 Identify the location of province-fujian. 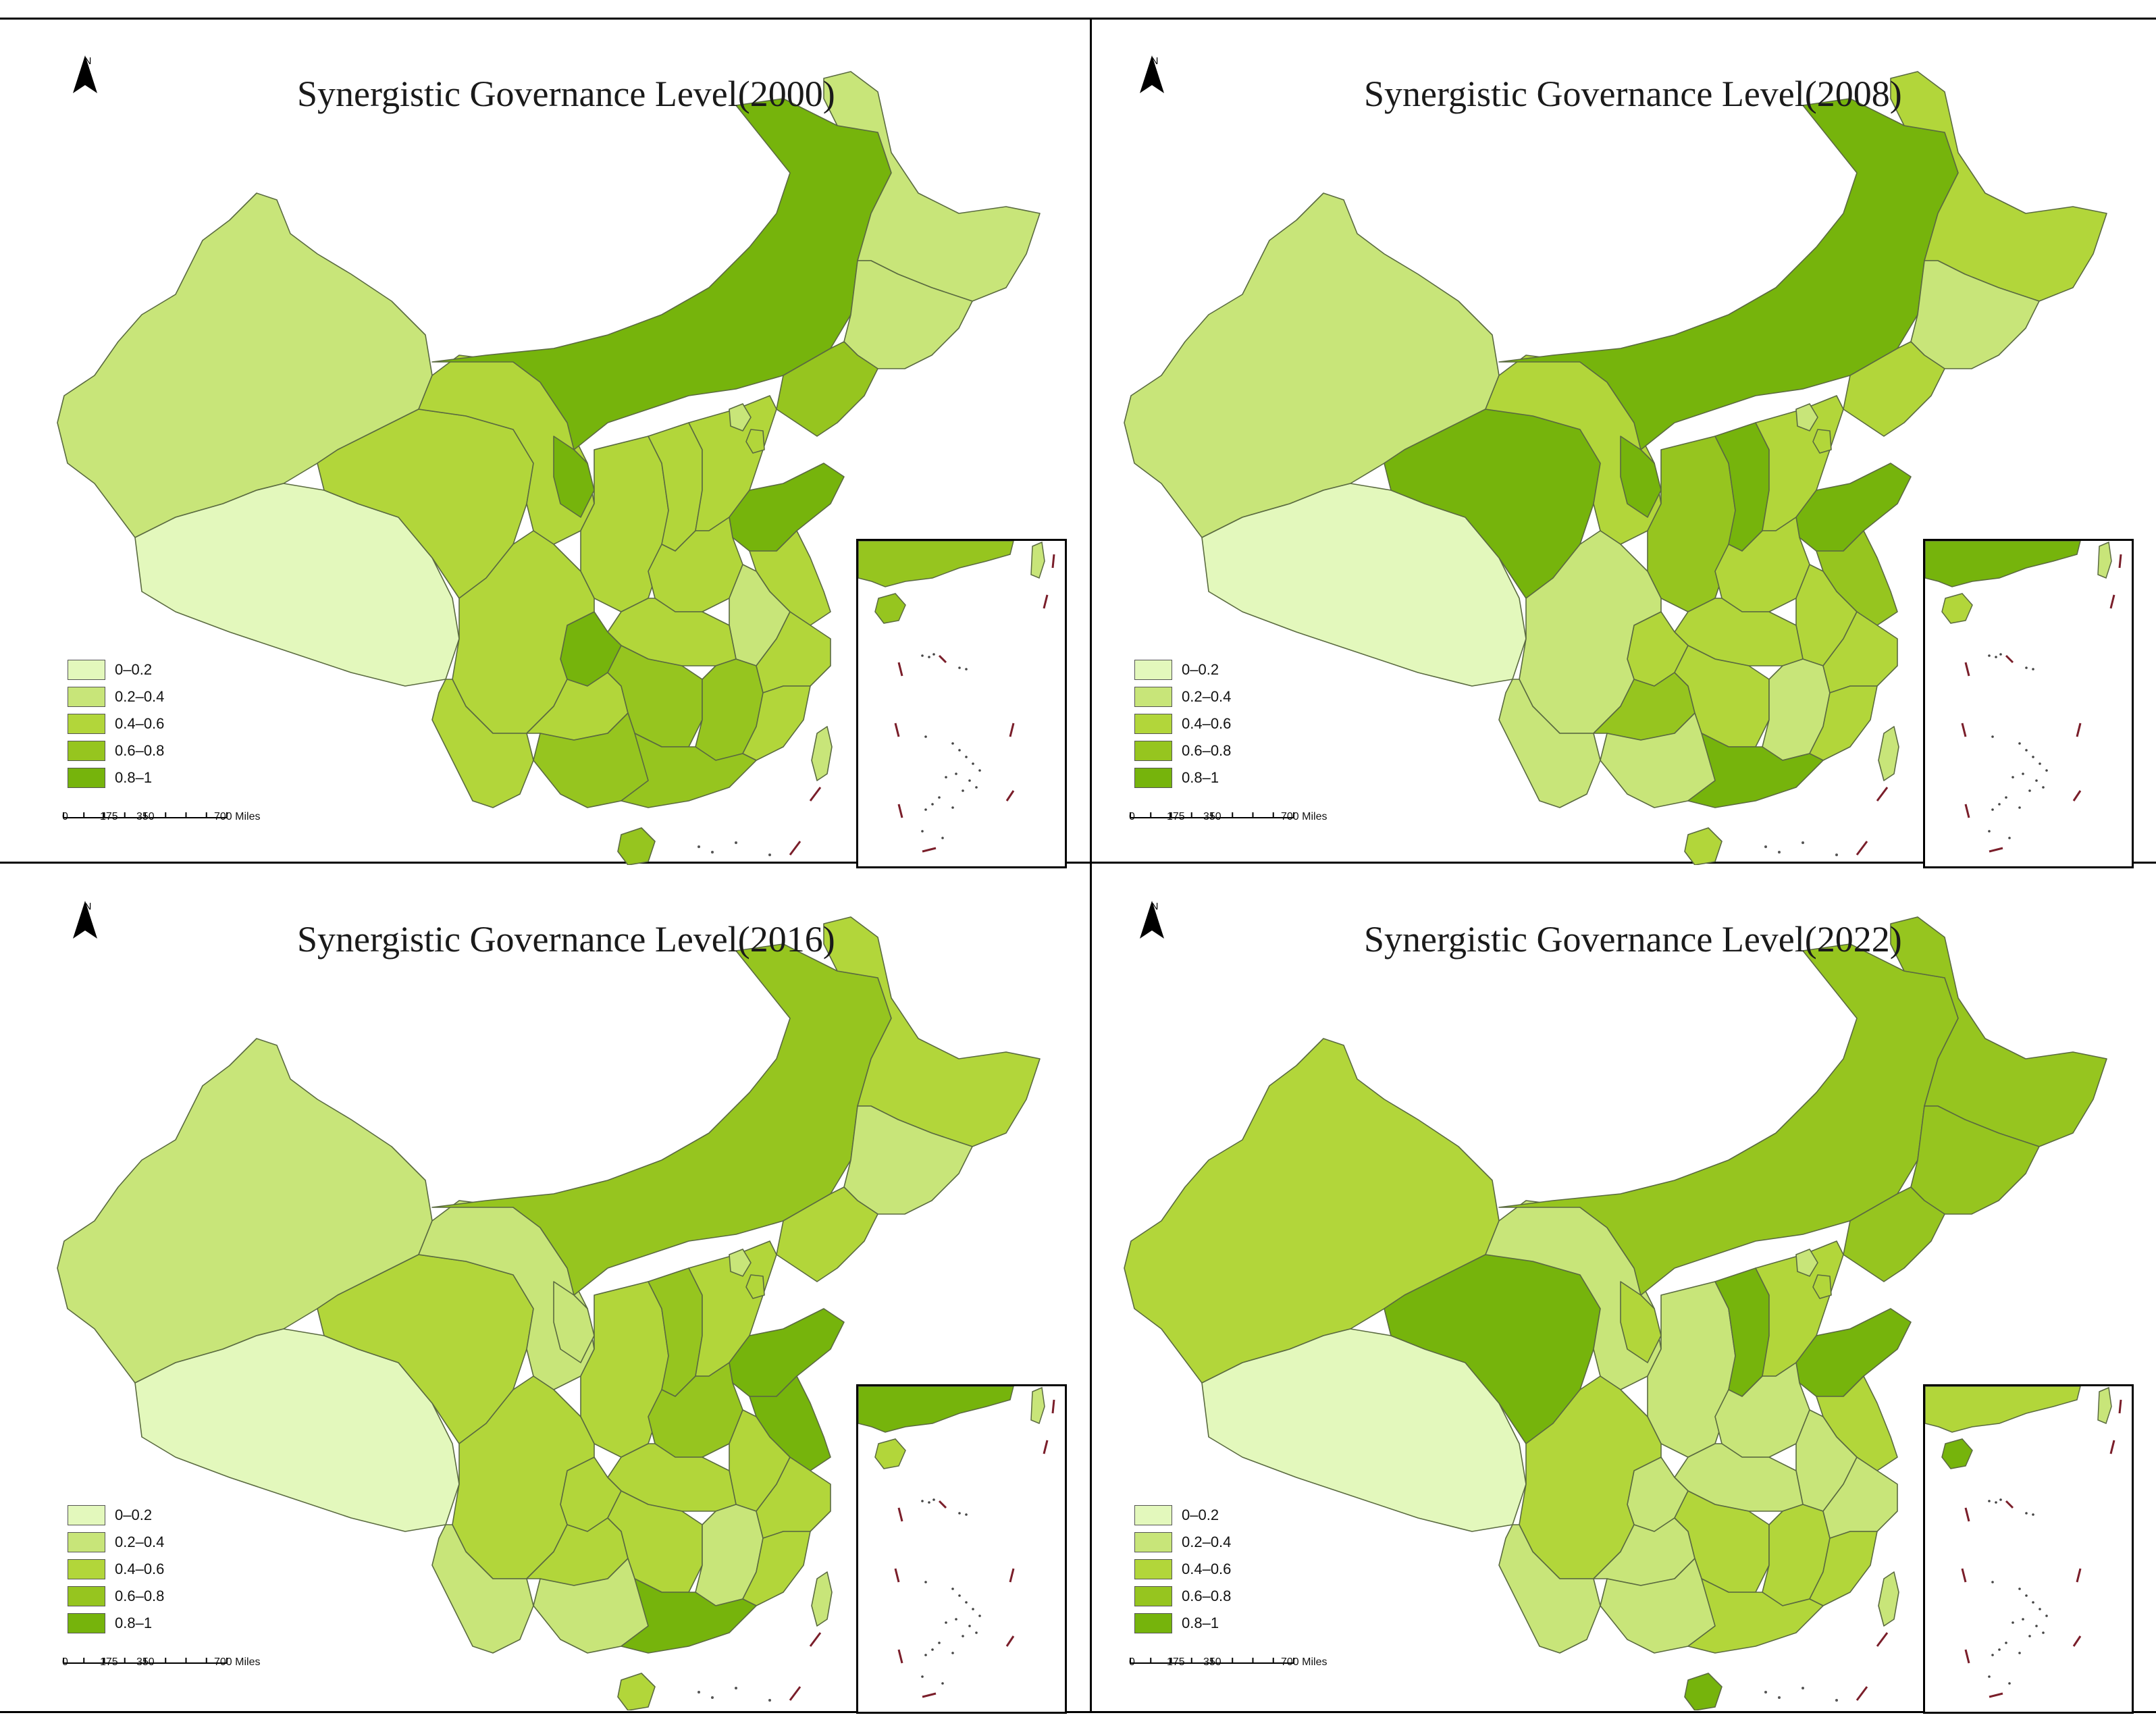
(776, 1569).